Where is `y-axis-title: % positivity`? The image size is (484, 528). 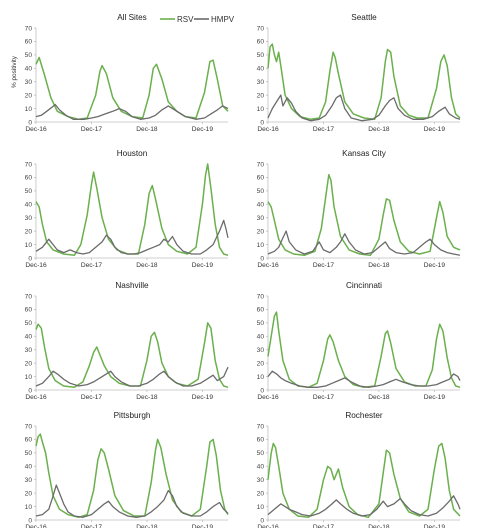 y-axis-title: % positivity is located at coordinates (14, 71).